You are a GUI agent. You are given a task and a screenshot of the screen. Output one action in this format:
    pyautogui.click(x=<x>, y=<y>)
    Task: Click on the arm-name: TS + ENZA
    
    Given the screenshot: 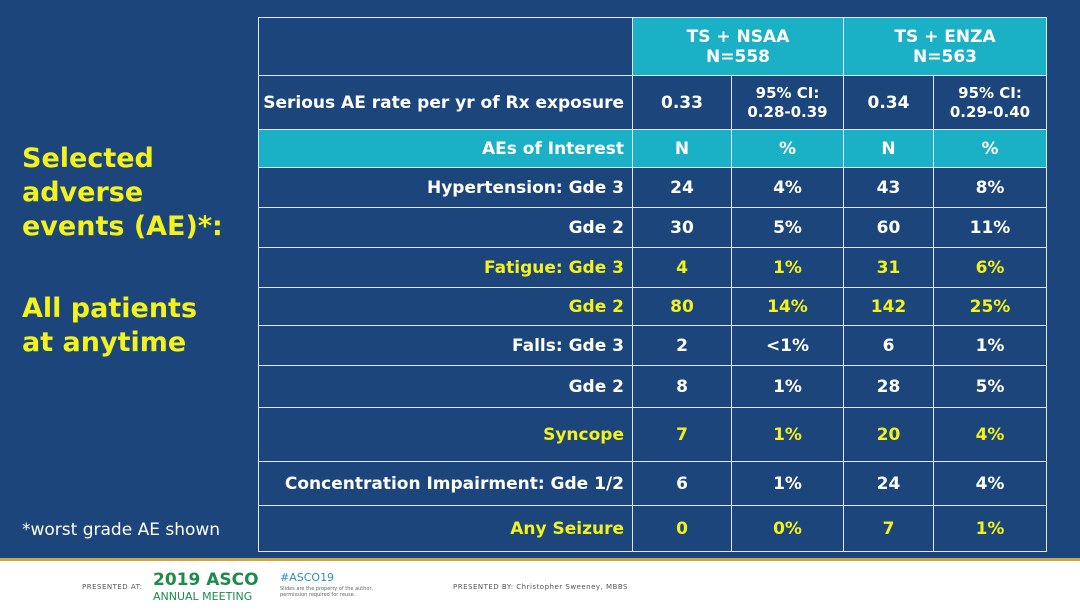 What is the action you would take?
    pyautogui.click(x=945, y=36)
    